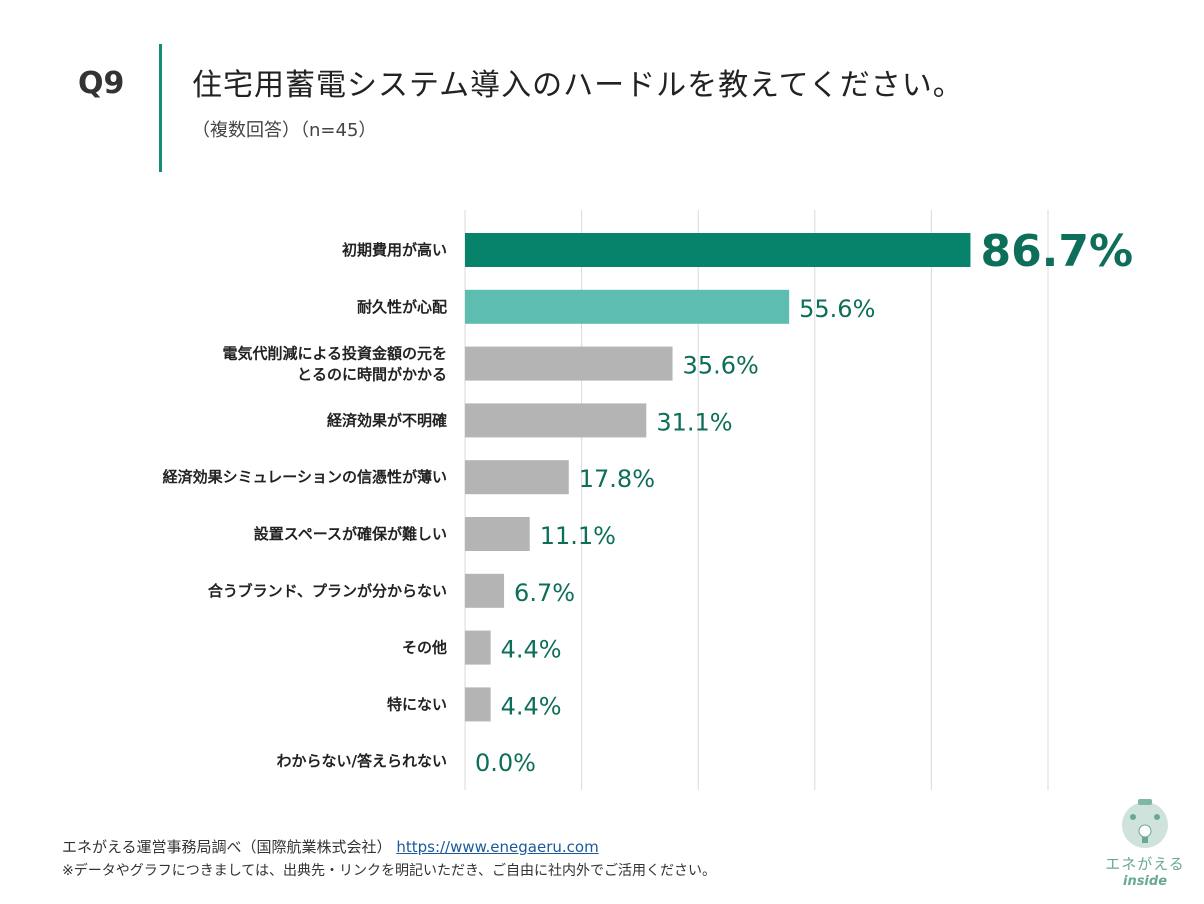 The width and height of the screenshot is (1204, 904). I want to click on category-label: 電気代削減による投資金額の元をとるのに時間がかかる, so click(334, 364).